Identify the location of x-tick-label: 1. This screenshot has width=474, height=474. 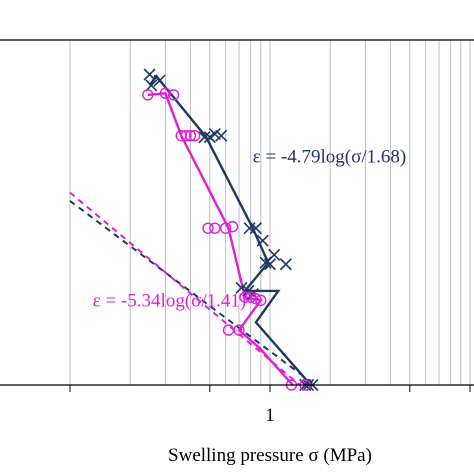
(270, 415).